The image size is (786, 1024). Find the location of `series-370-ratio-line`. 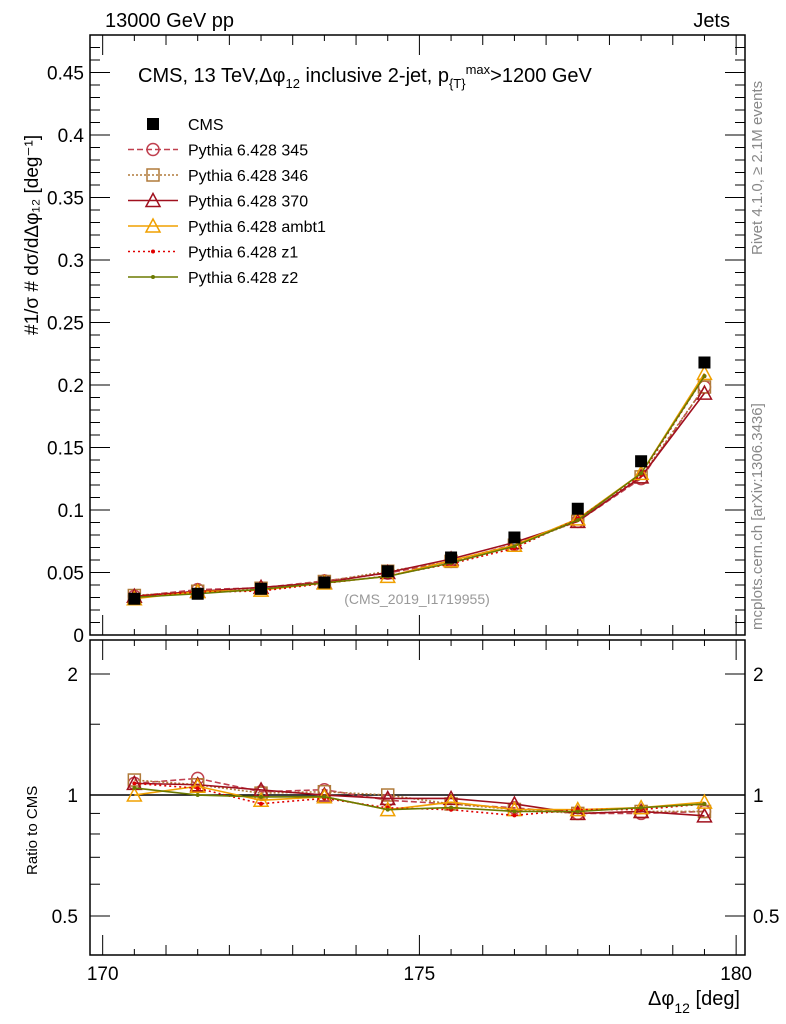

series-370-ratio-line is located at coordinates (419, 799).